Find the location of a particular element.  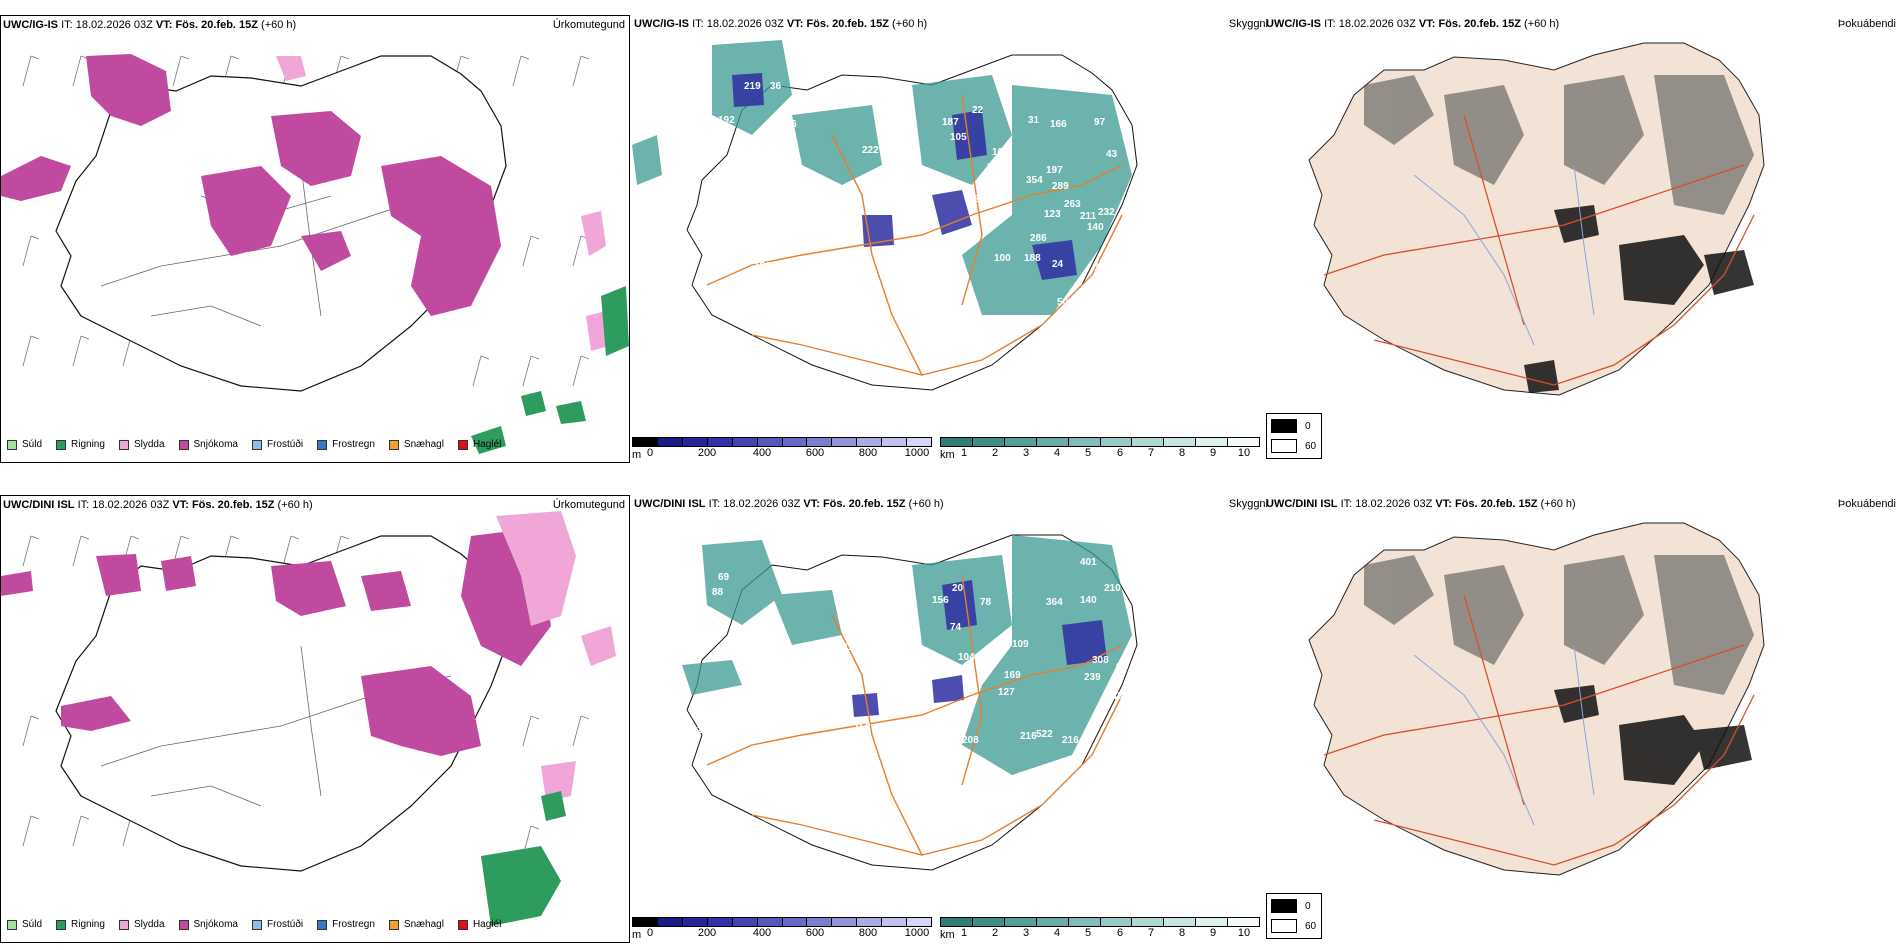

cloud-label: 35 is located at coordinates (993, 167).